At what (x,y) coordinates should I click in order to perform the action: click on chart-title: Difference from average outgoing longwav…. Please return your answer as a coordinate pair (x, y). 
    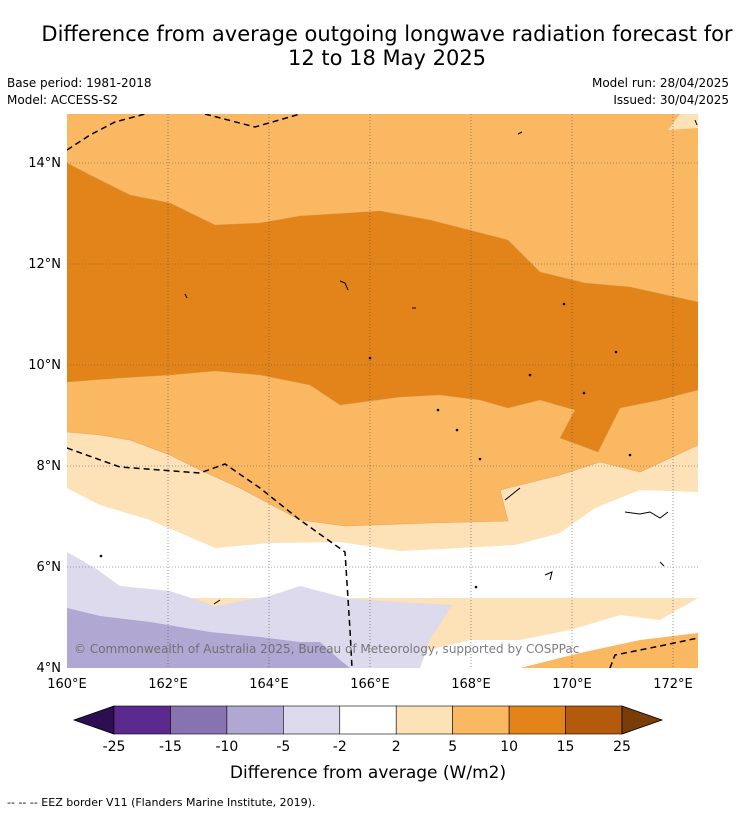
    Looking at the image, I should click on (368, 46).